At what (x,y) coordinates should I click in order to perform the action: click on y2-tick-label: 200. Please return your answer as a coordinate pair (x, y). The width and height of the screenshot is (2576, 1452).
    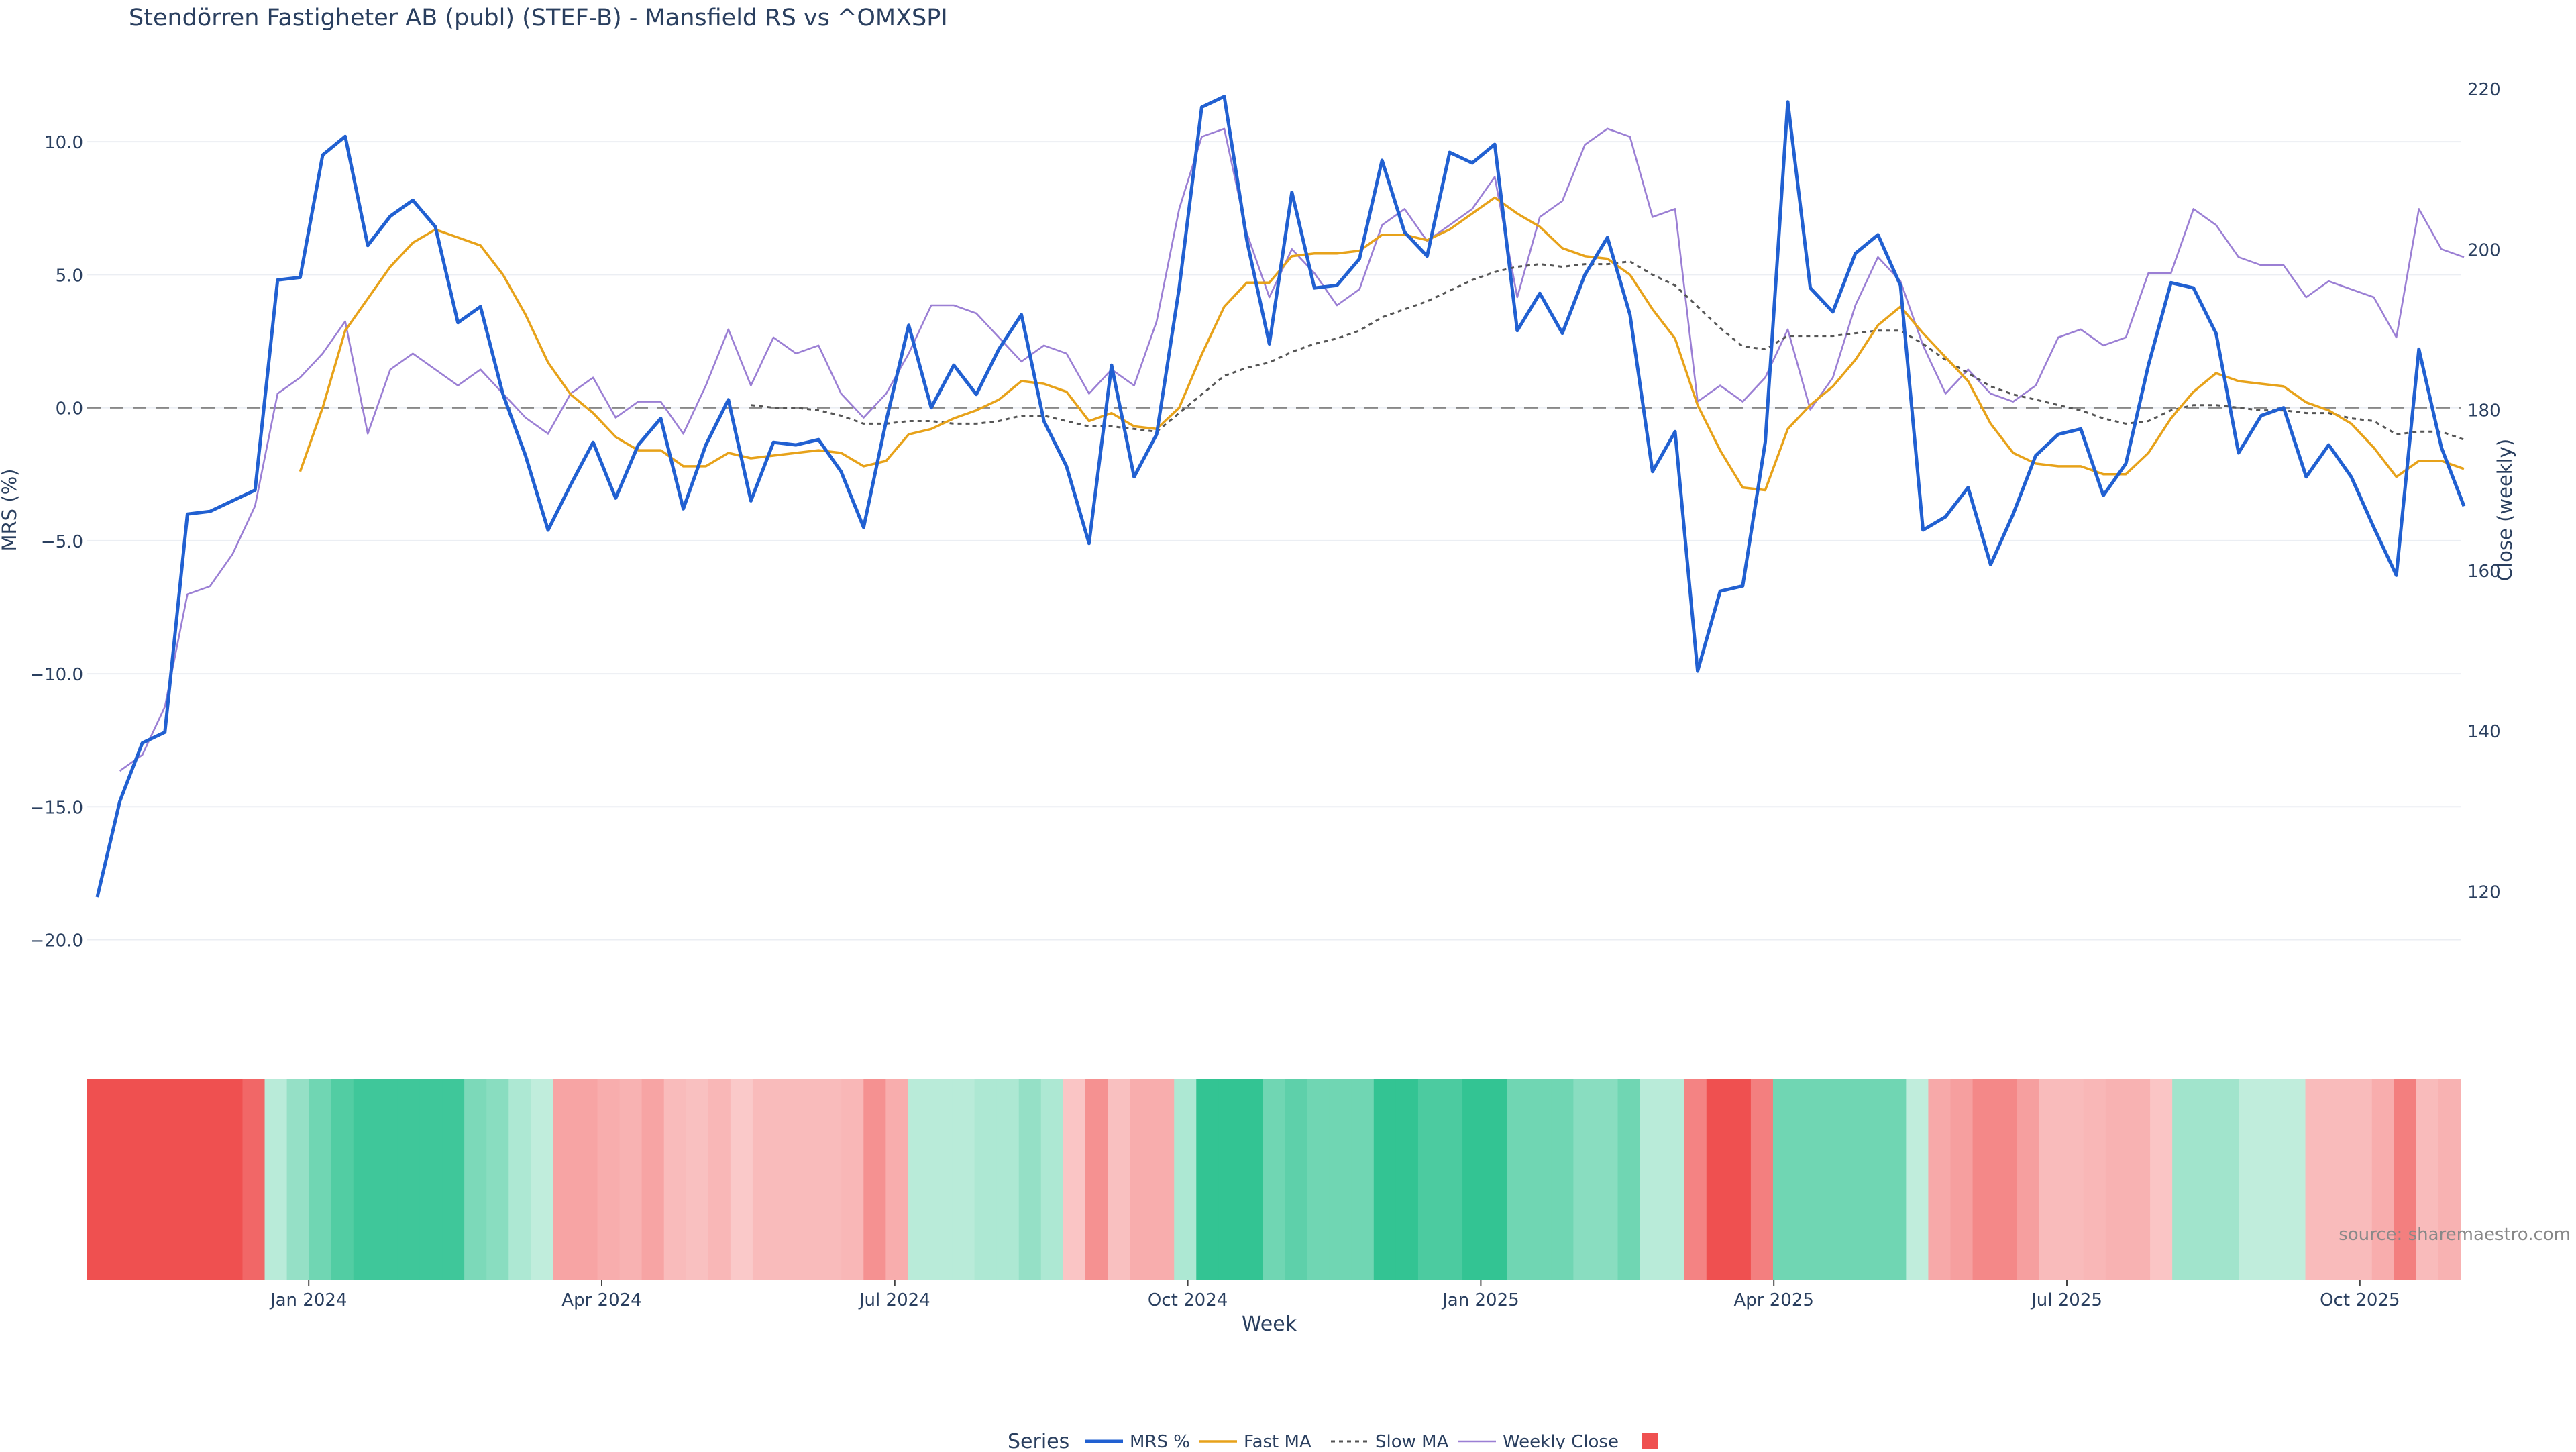
    Looking at the image, I should click on (2484, 250).